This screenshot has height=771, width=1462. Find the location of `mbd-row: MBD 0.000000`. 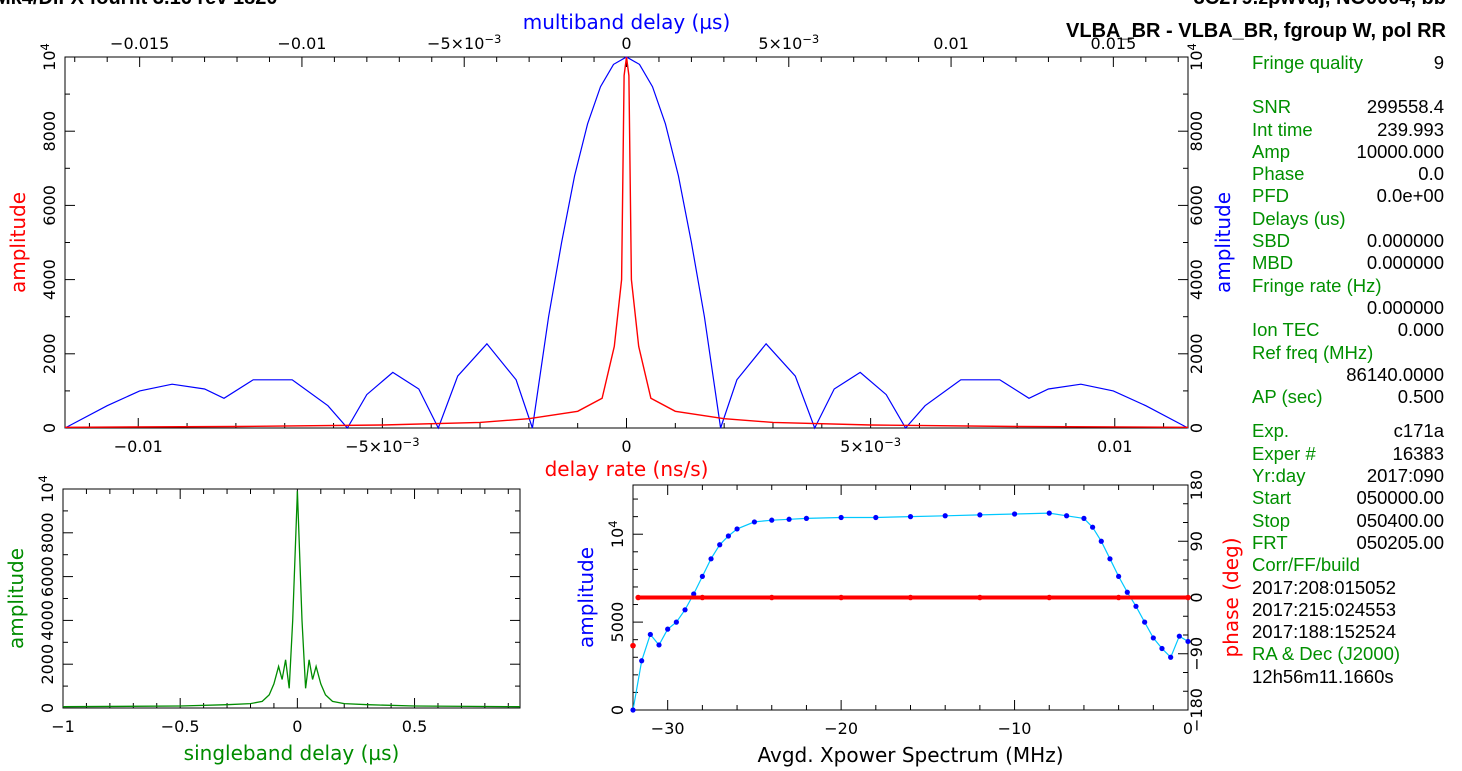

mbd-row: MBD 0.000000 is located at coordinates (1348, 263).